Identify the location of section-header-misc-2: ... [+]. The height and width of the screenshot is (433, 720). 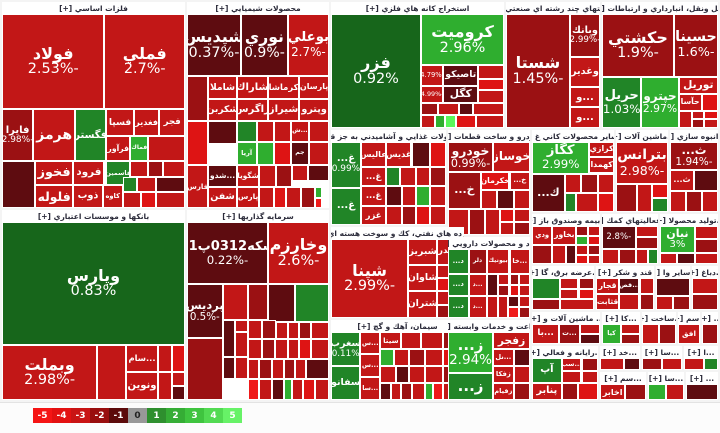
(702, 378).